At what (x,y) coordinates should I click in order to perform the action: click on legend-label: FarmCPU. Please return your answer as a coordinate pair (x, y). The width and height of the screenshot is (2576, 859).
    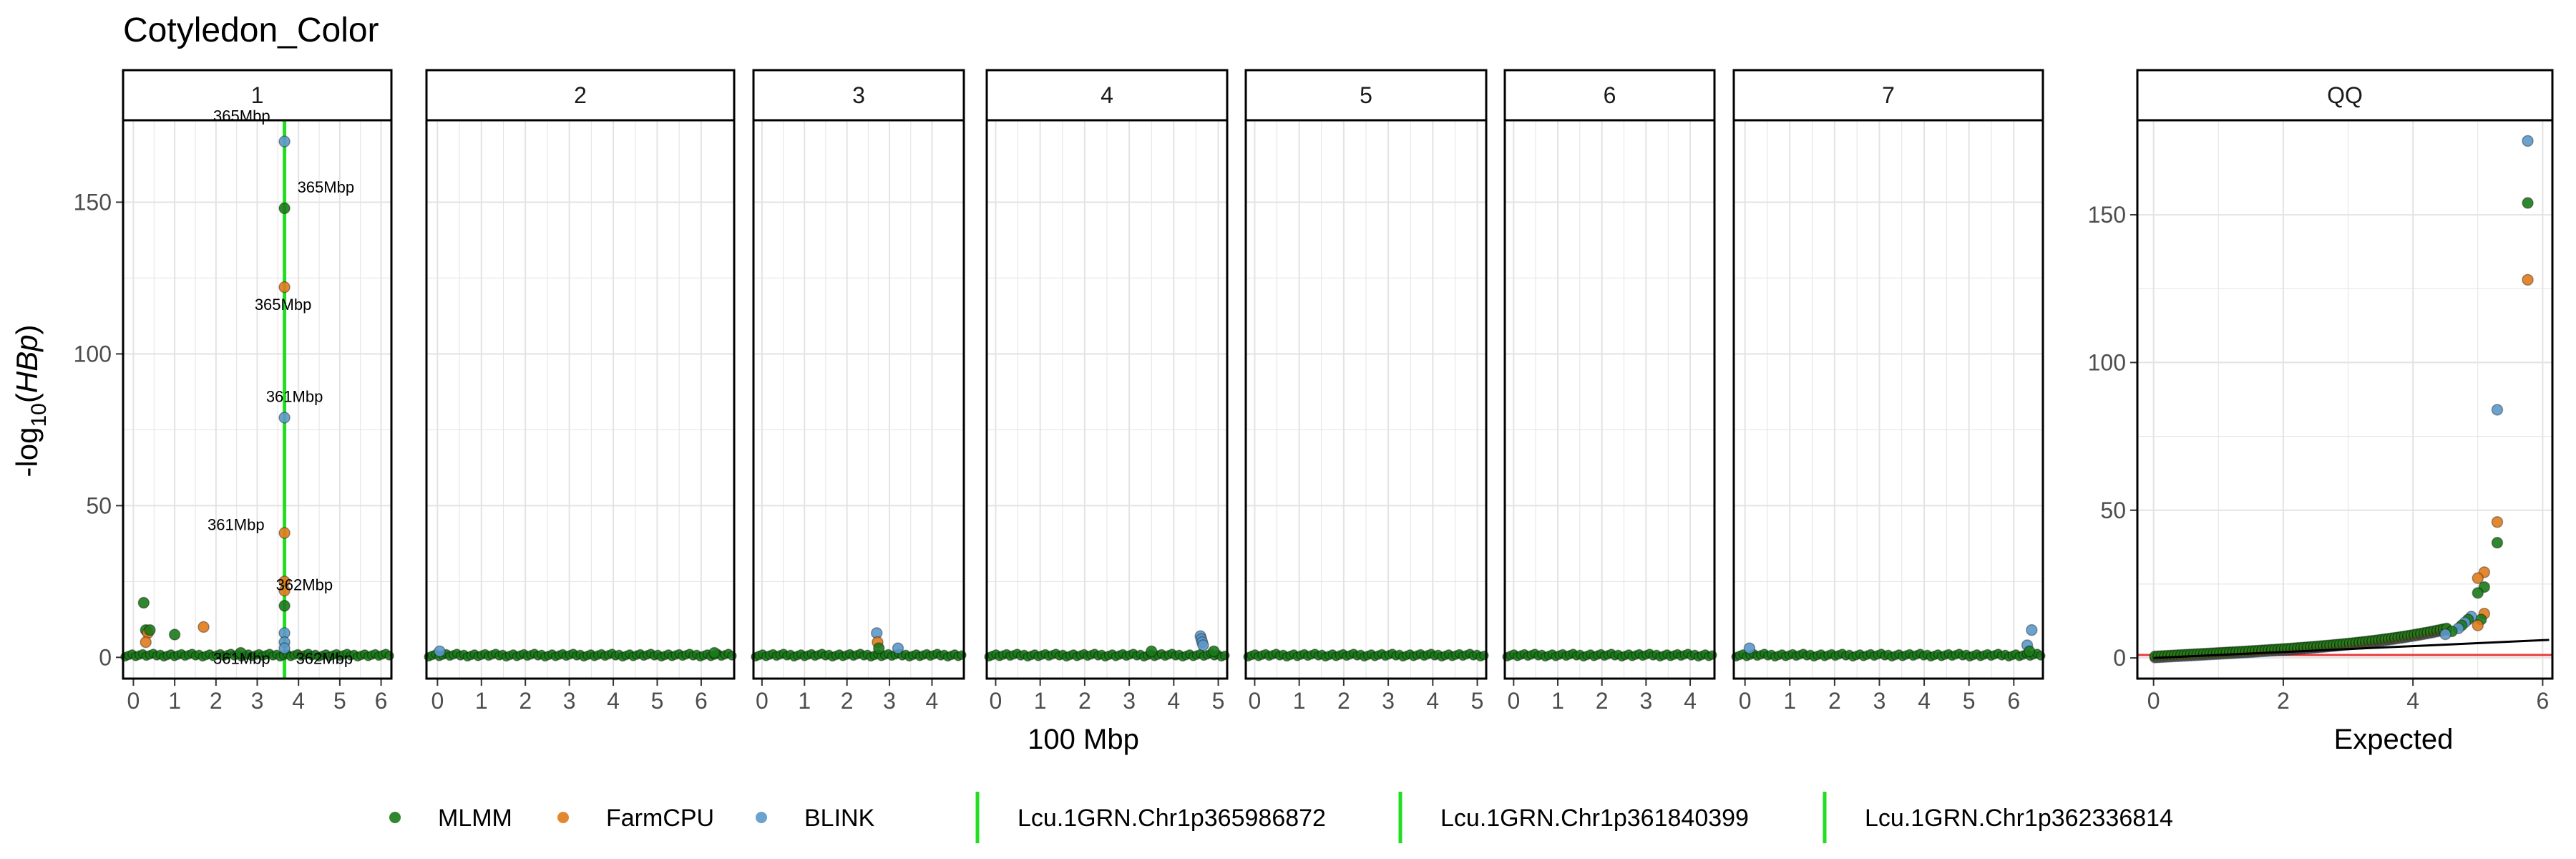
    Looking at the image, I should click on (660, 818).